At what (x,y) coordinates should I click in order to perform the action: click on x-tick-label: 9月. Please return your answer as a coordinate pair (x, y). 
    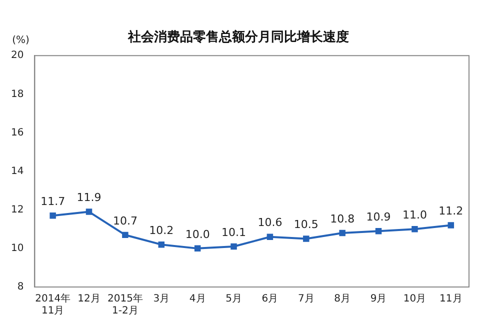
    Looking at the image, I should click on (378, 299).